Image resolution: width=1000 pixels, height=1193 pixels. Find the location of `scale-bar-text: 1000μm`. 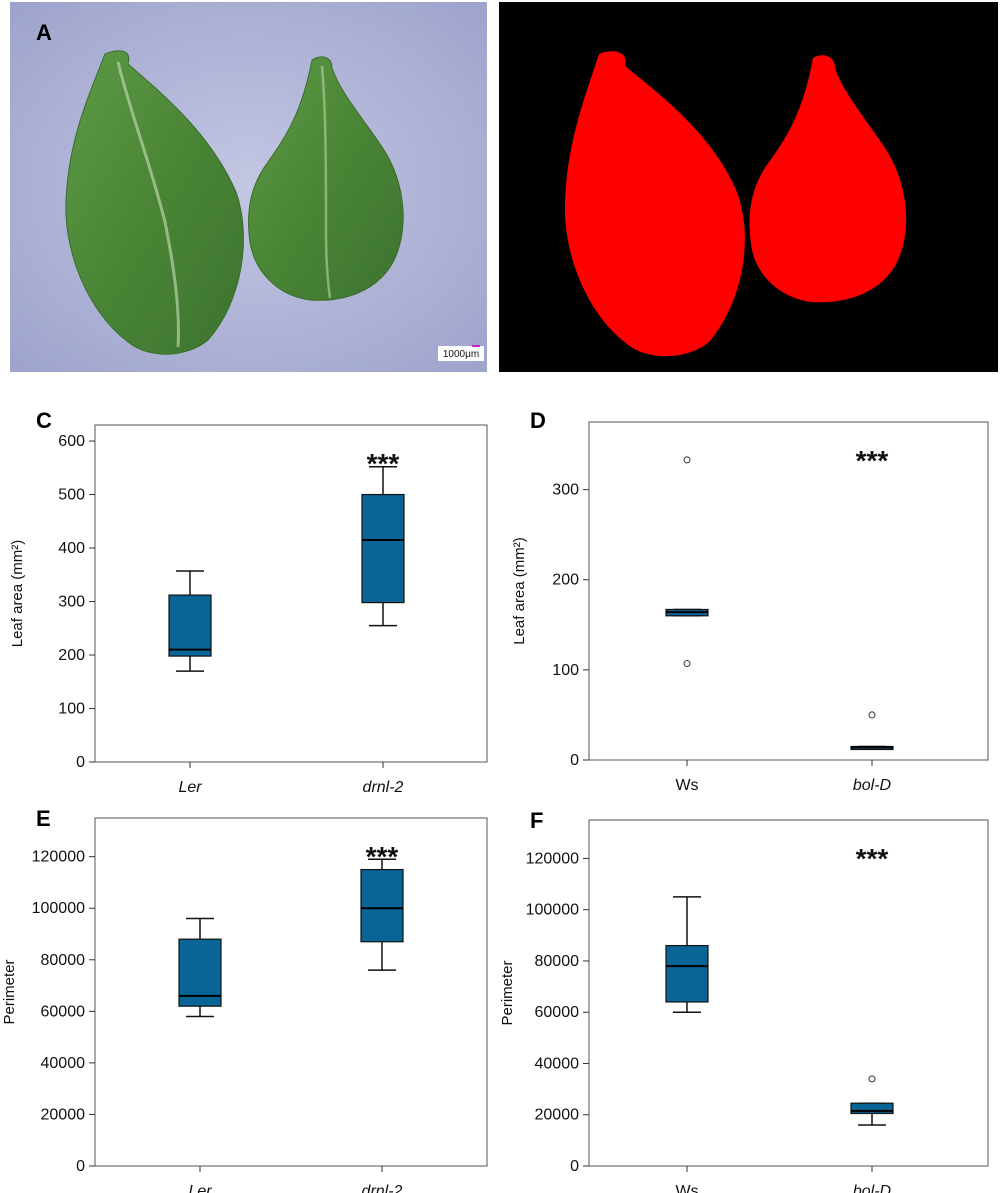

scale-bar-text: 1000μm is located at coordinates (461, 354).